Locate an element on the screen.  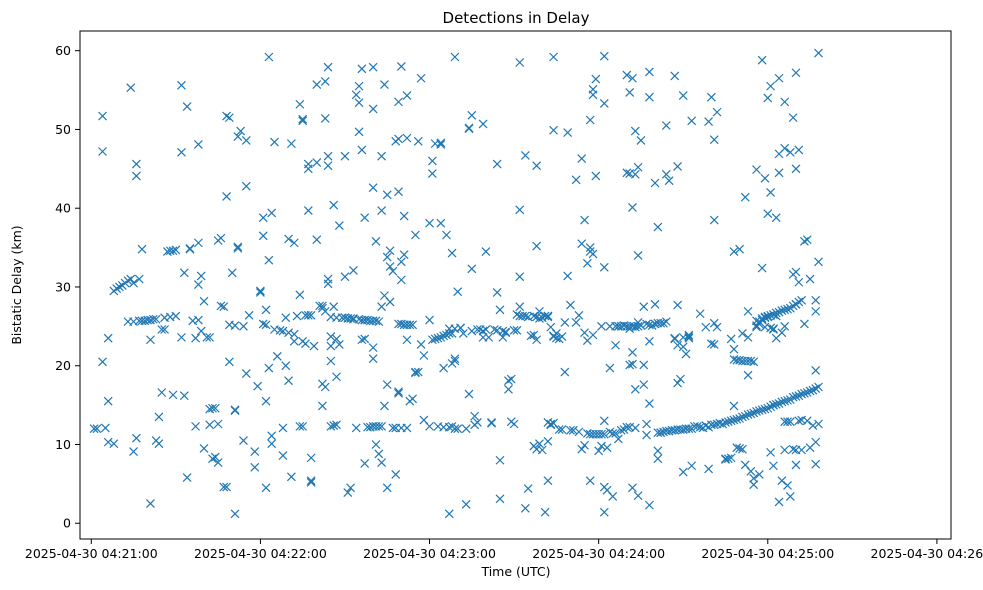
x-tick-label: 2025-04-30 04:26:00 is located at coordinates (927, 553).